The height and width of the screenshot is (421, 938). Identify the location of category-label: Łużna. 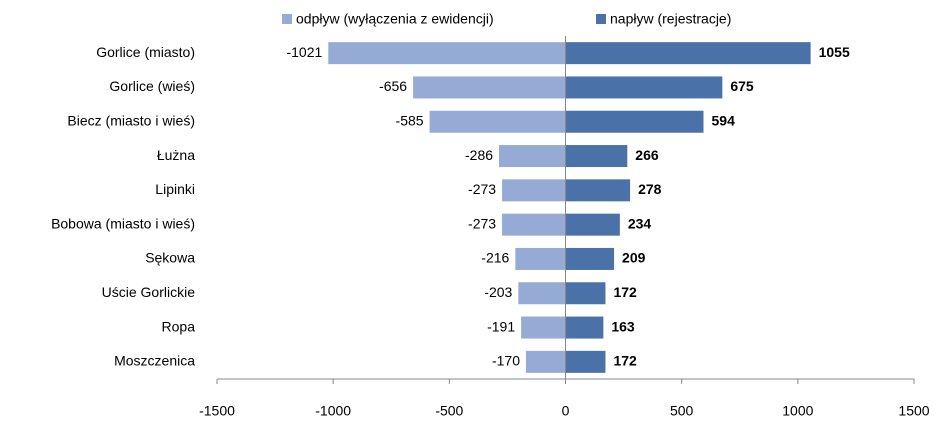
(176, 155).